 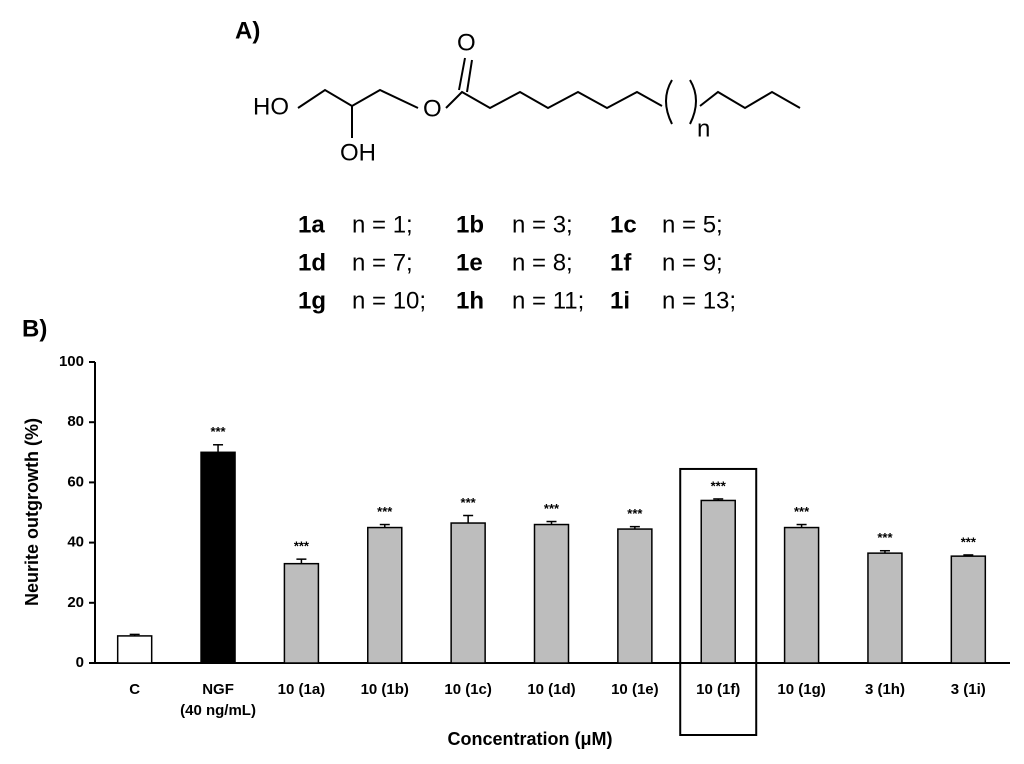 What do you see at coordinates (80, 662) in the screenshot?
I see `y-tick-label: 0` at bounding box center [80, 662].